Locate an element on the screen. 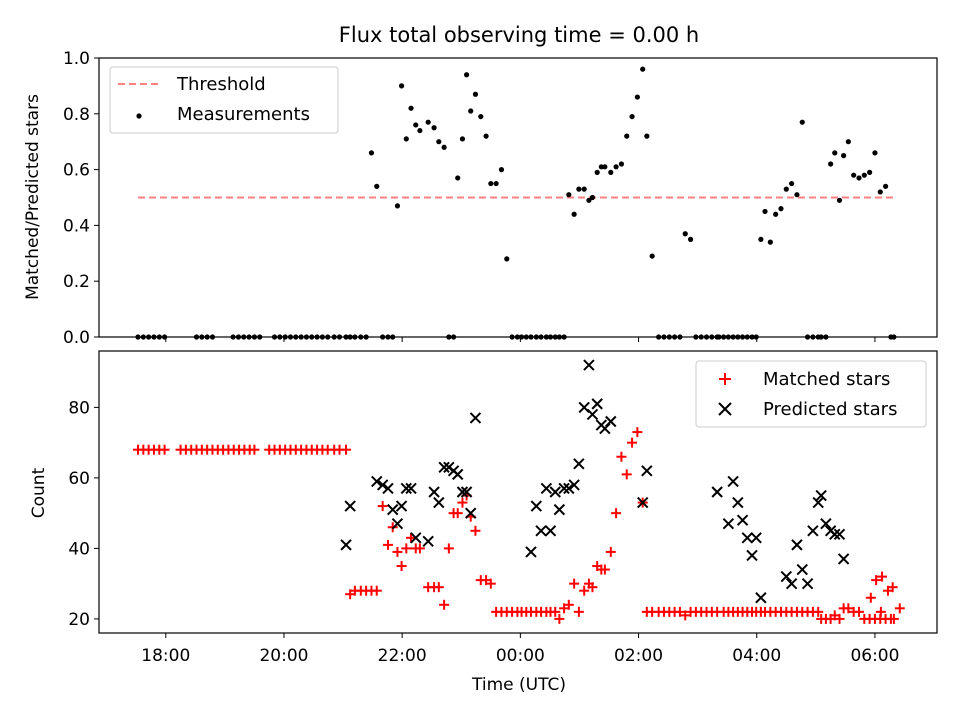 The image size is (960, 720). x-tick-label: 00:00 is located at coordinates (520, 656).